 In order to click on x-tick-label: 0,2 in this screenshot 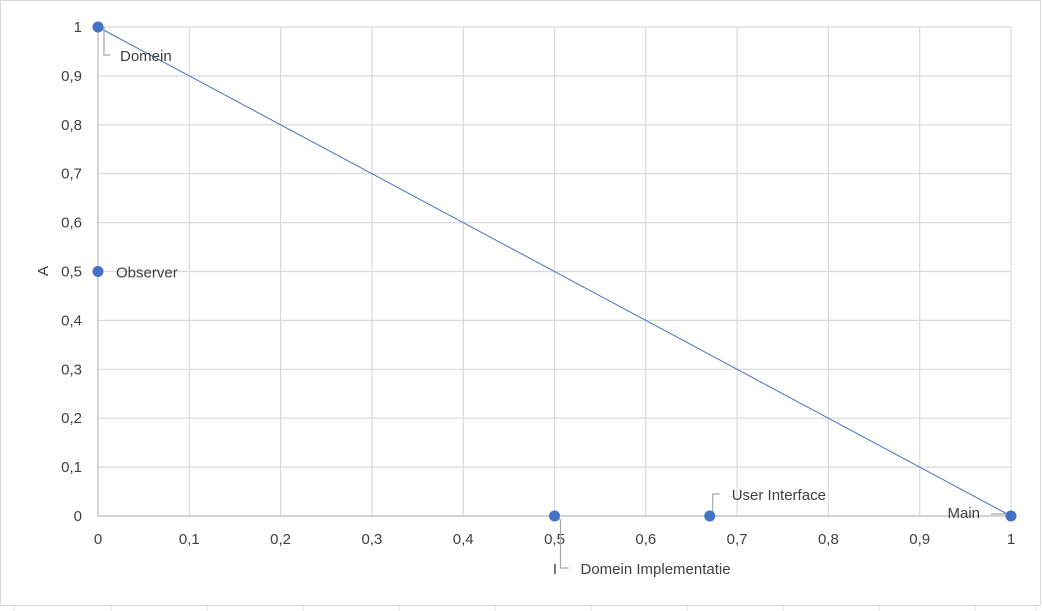, I will do `click(280, 539)`.